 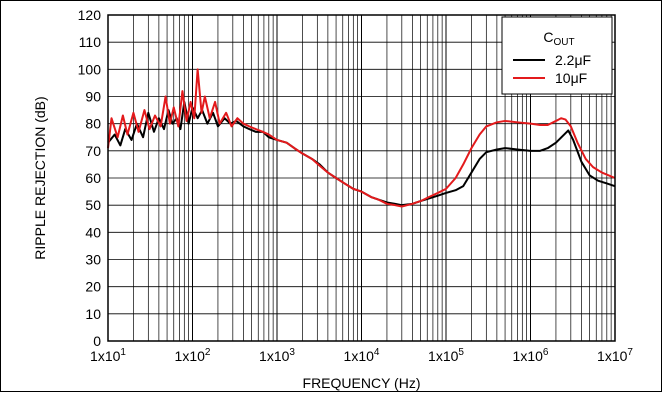 What do you see at coordinates (93, 151) in the screenshot?
I see `y-tick-label: 70` at bounding box center [93, 151].